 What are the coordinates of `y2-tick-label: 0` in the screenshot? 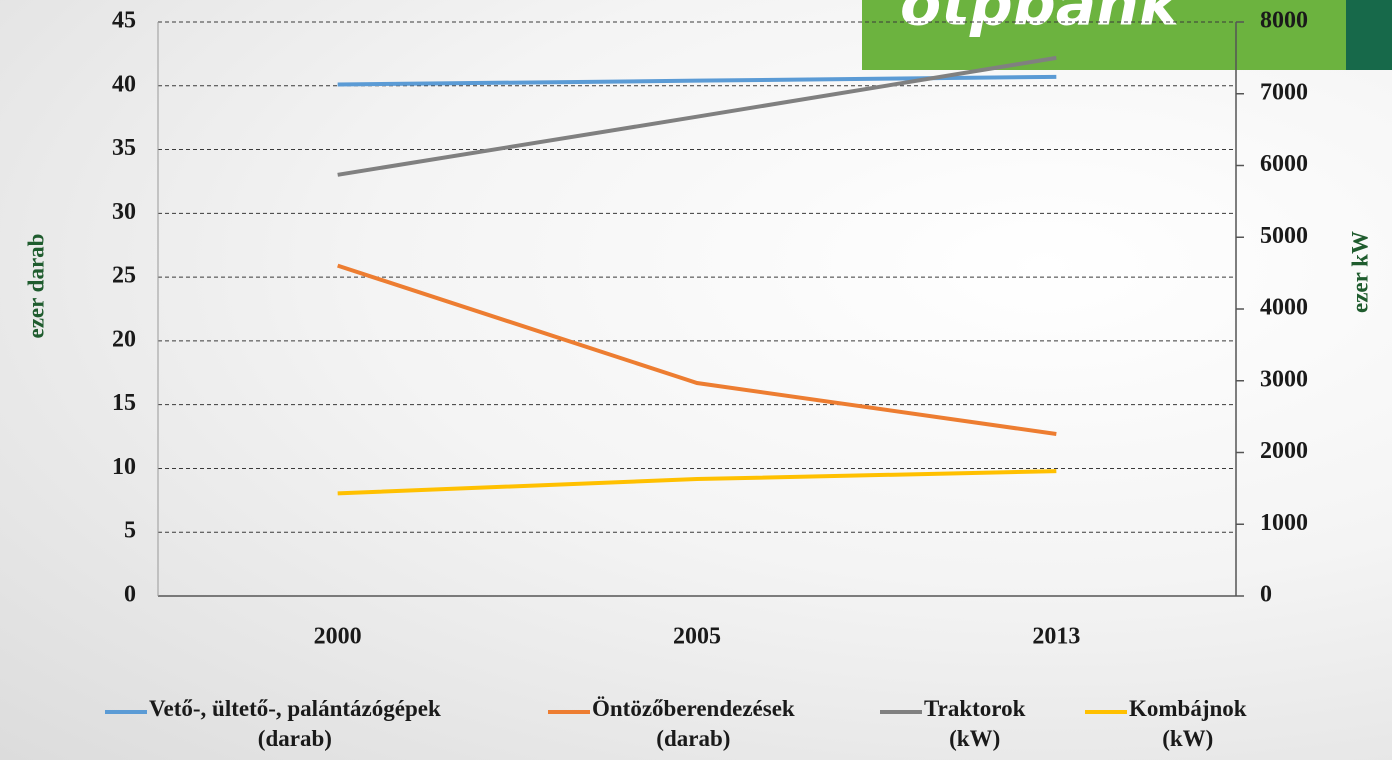 It's located at (1266, 595).